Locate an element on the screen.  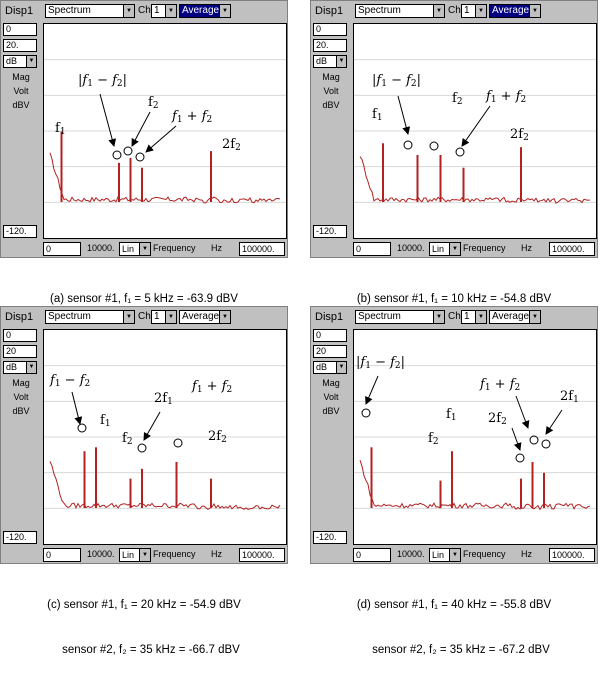
channel-label: Ch is located at coordinates (454, 316).